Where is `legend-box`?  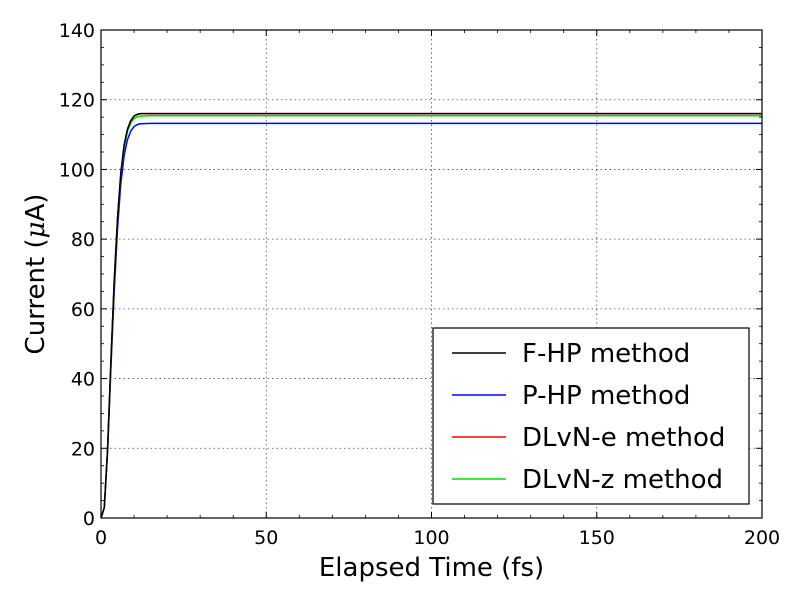
legend-box is located at coordinates (591, 416).